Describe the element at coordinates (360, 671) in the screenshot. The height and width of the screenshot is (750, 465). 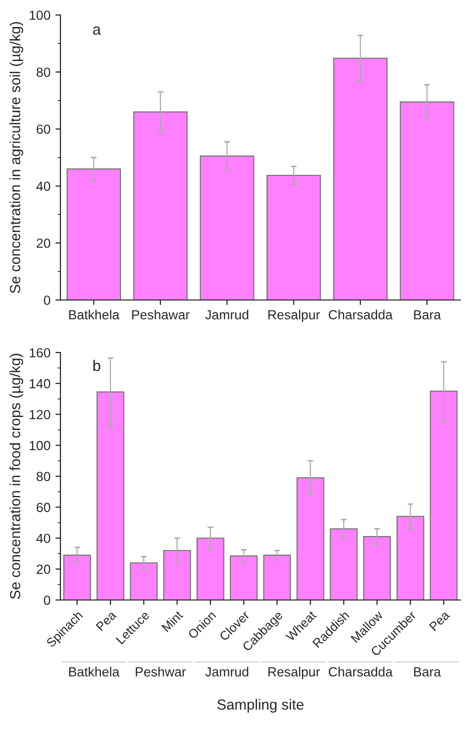
I see `text: Charsadda` at that location.